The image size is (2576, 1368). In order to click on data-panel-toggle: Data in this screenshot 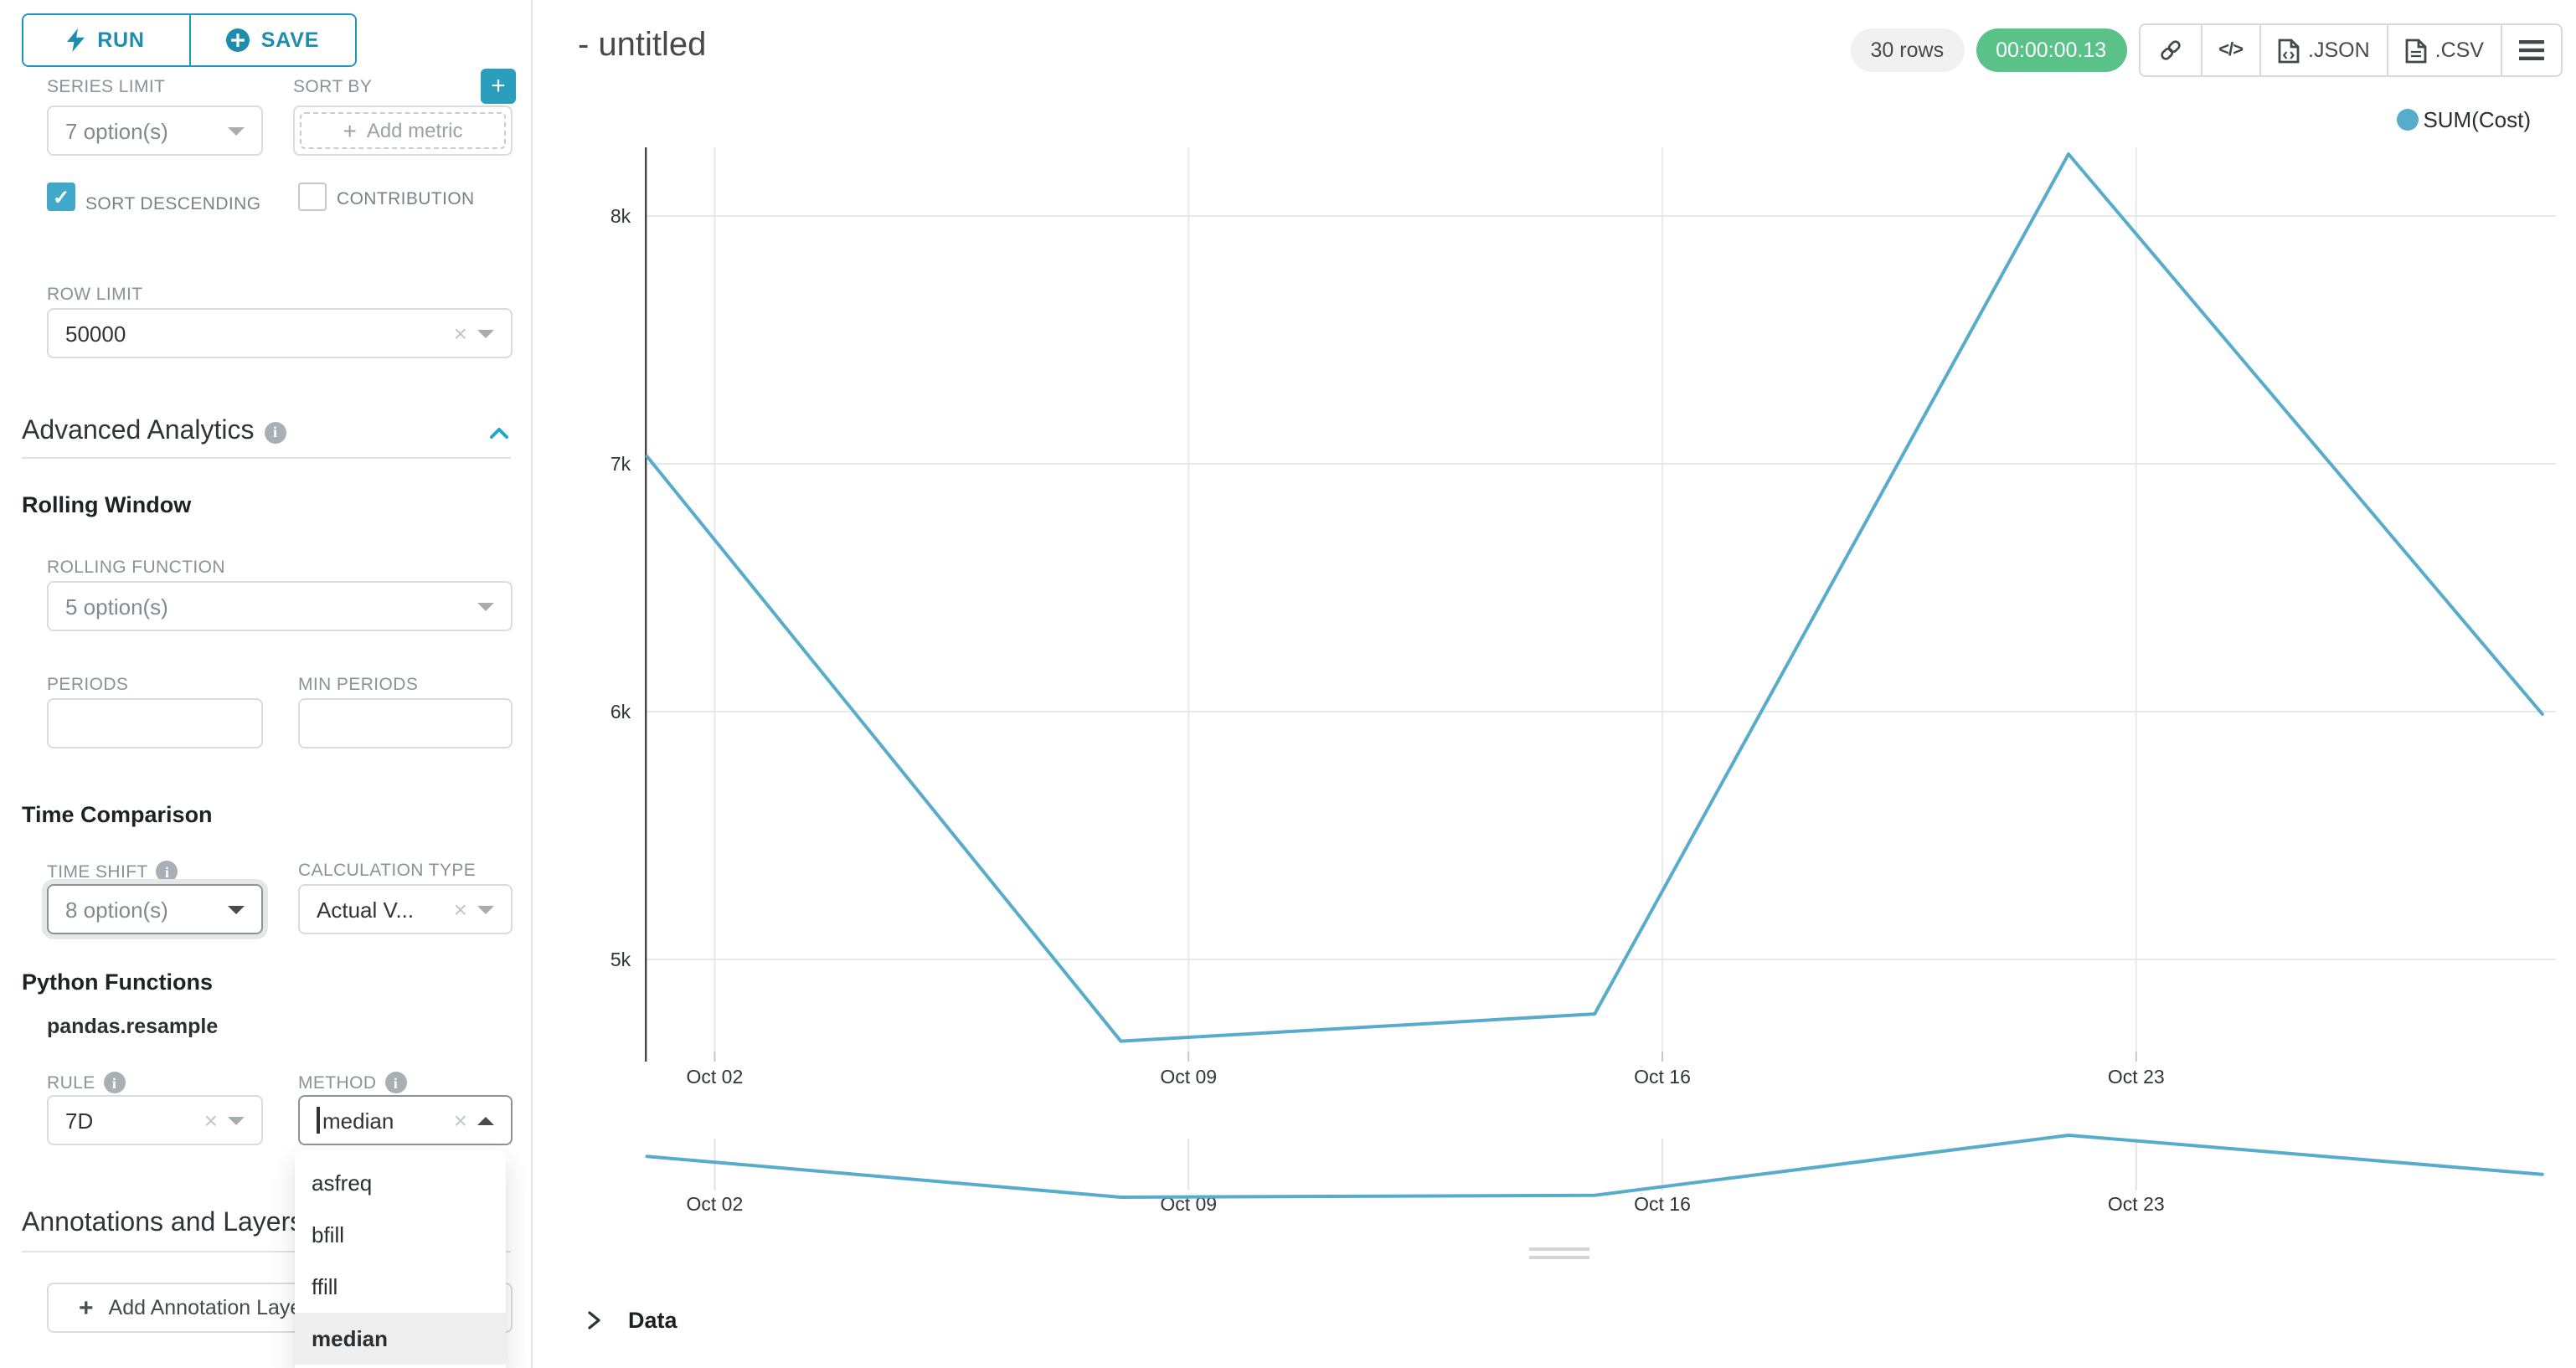, I will do `click(631, 1320)`.